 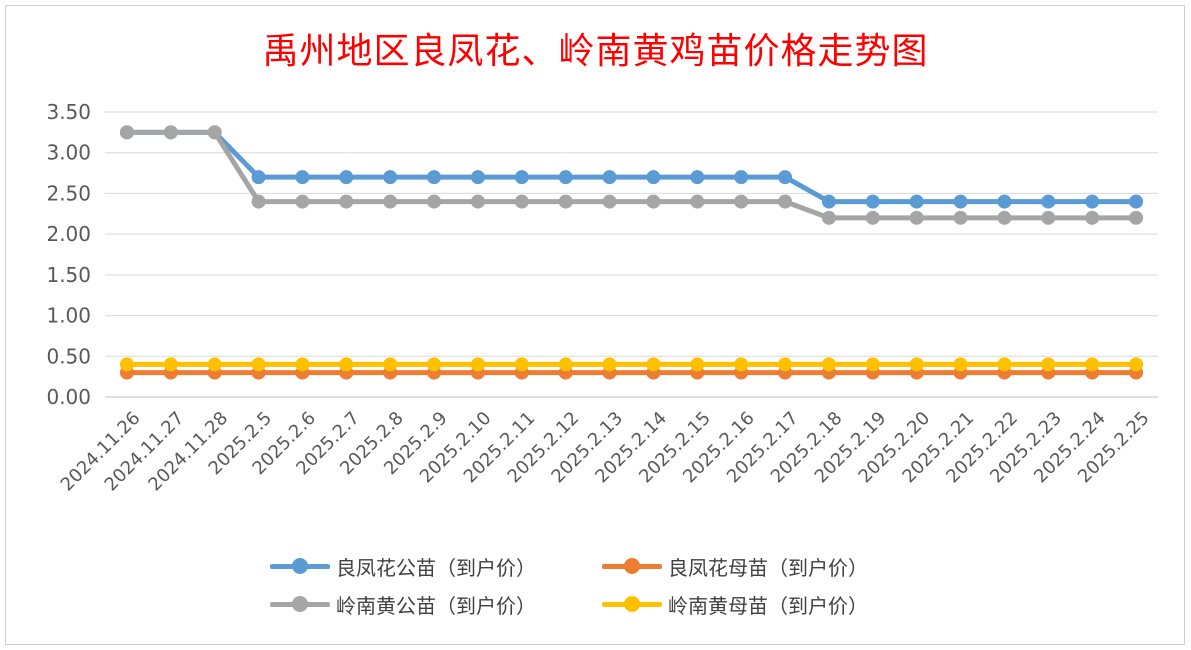 I want to click on legend-label-series-0: 良凤花公苗（到户价）, so click(x=436, y=567).